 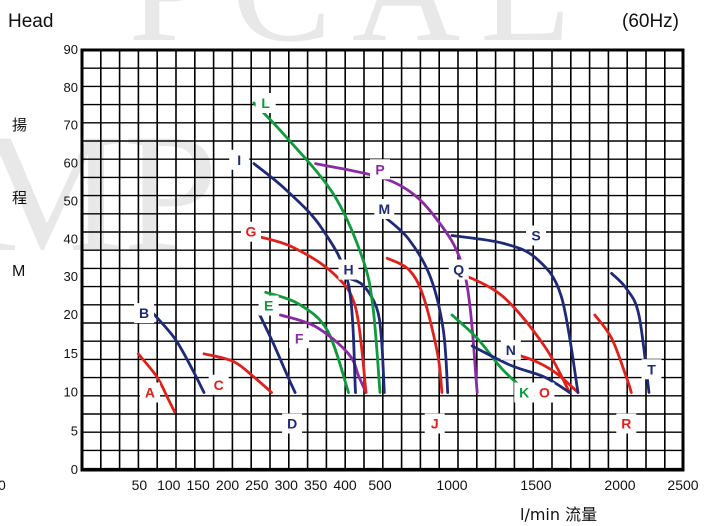 I want to click on y-tick-label: 90, so click(x=71, y=49).